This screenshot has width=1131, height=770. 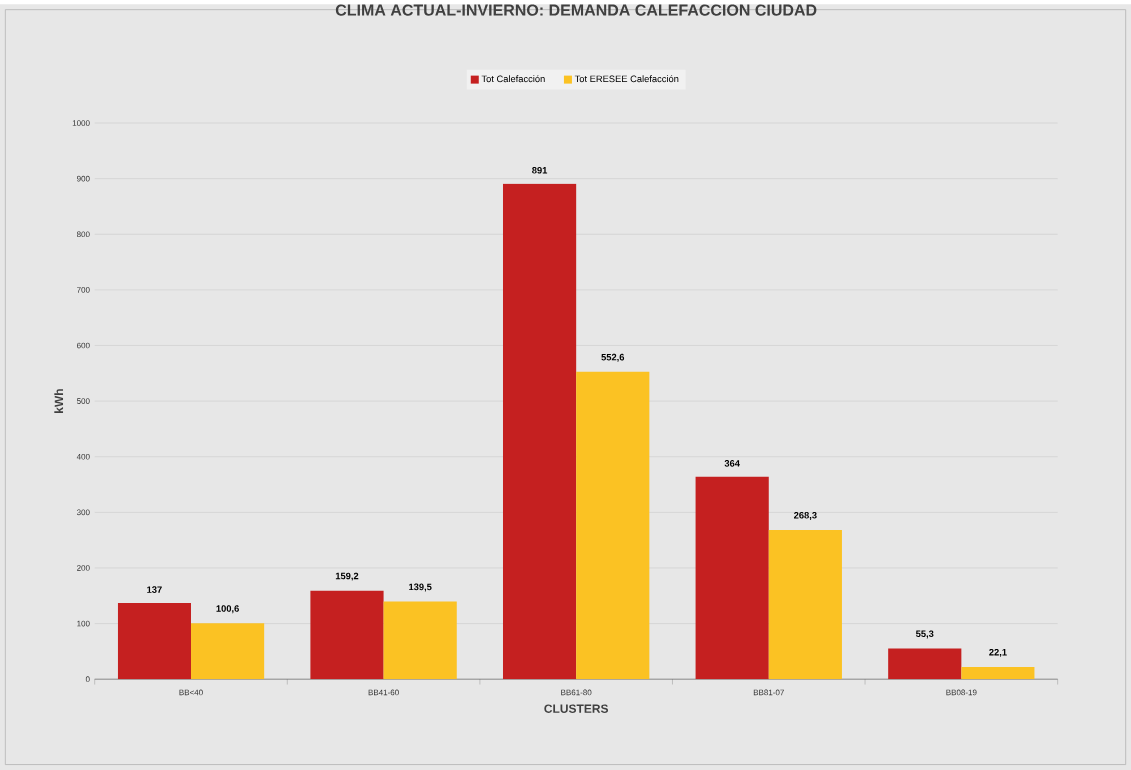 I want to click on x-axis-title: CLUSTERS, so click(x=576, y=708).